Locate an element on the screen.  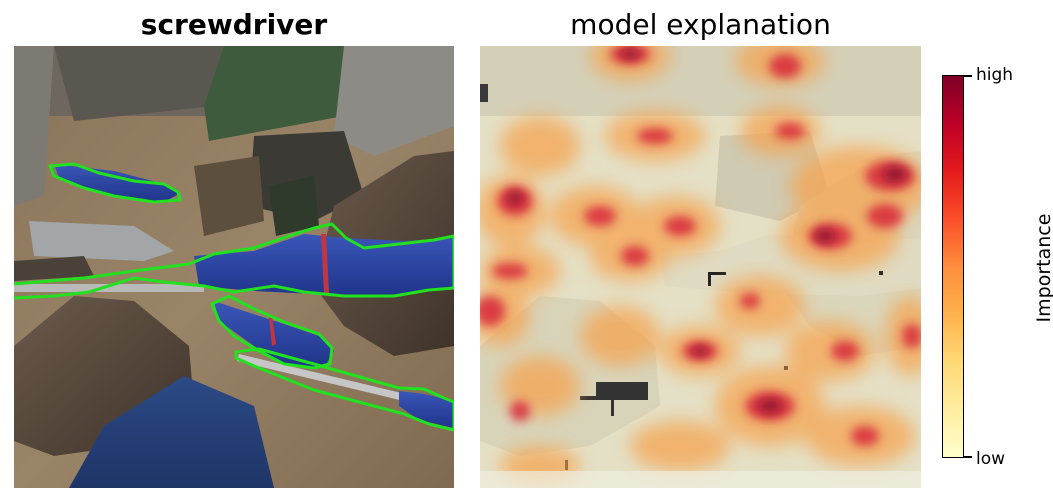
importance-colorbar is located at coordinates (953, 266).